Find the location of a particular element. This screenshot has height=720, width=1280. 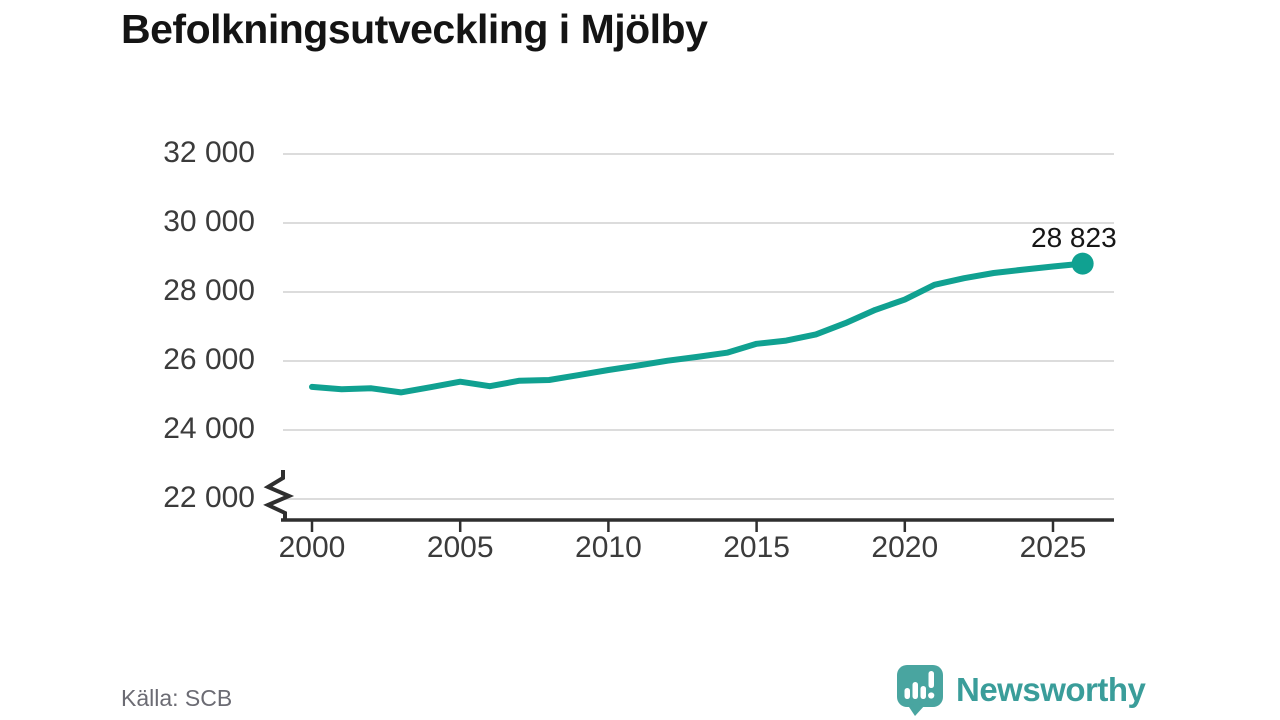

y-axis-break-icon is located at coordinates (279, 495).